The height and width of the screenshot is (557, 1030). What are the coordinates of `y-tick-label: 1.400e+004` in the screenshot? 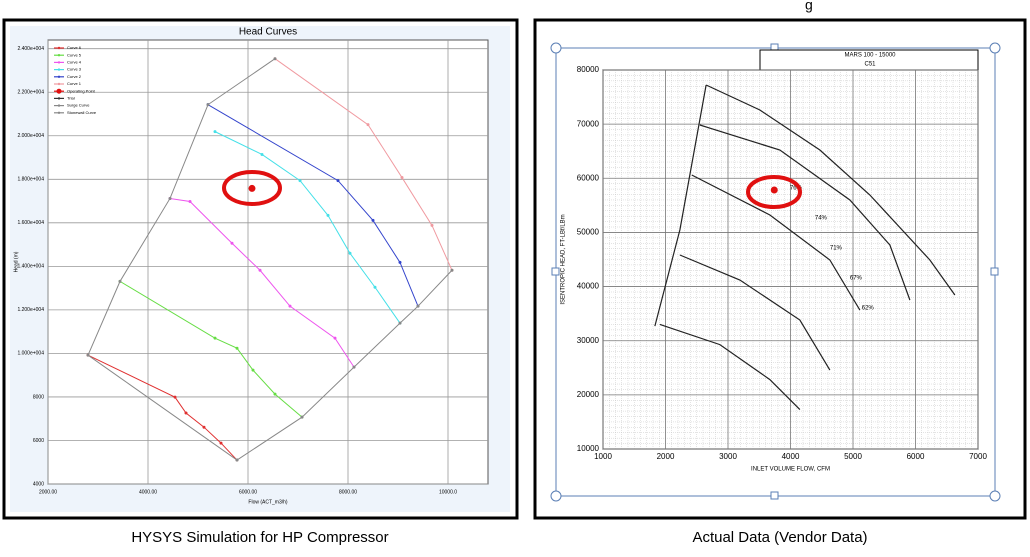 It's located at (30, 267).